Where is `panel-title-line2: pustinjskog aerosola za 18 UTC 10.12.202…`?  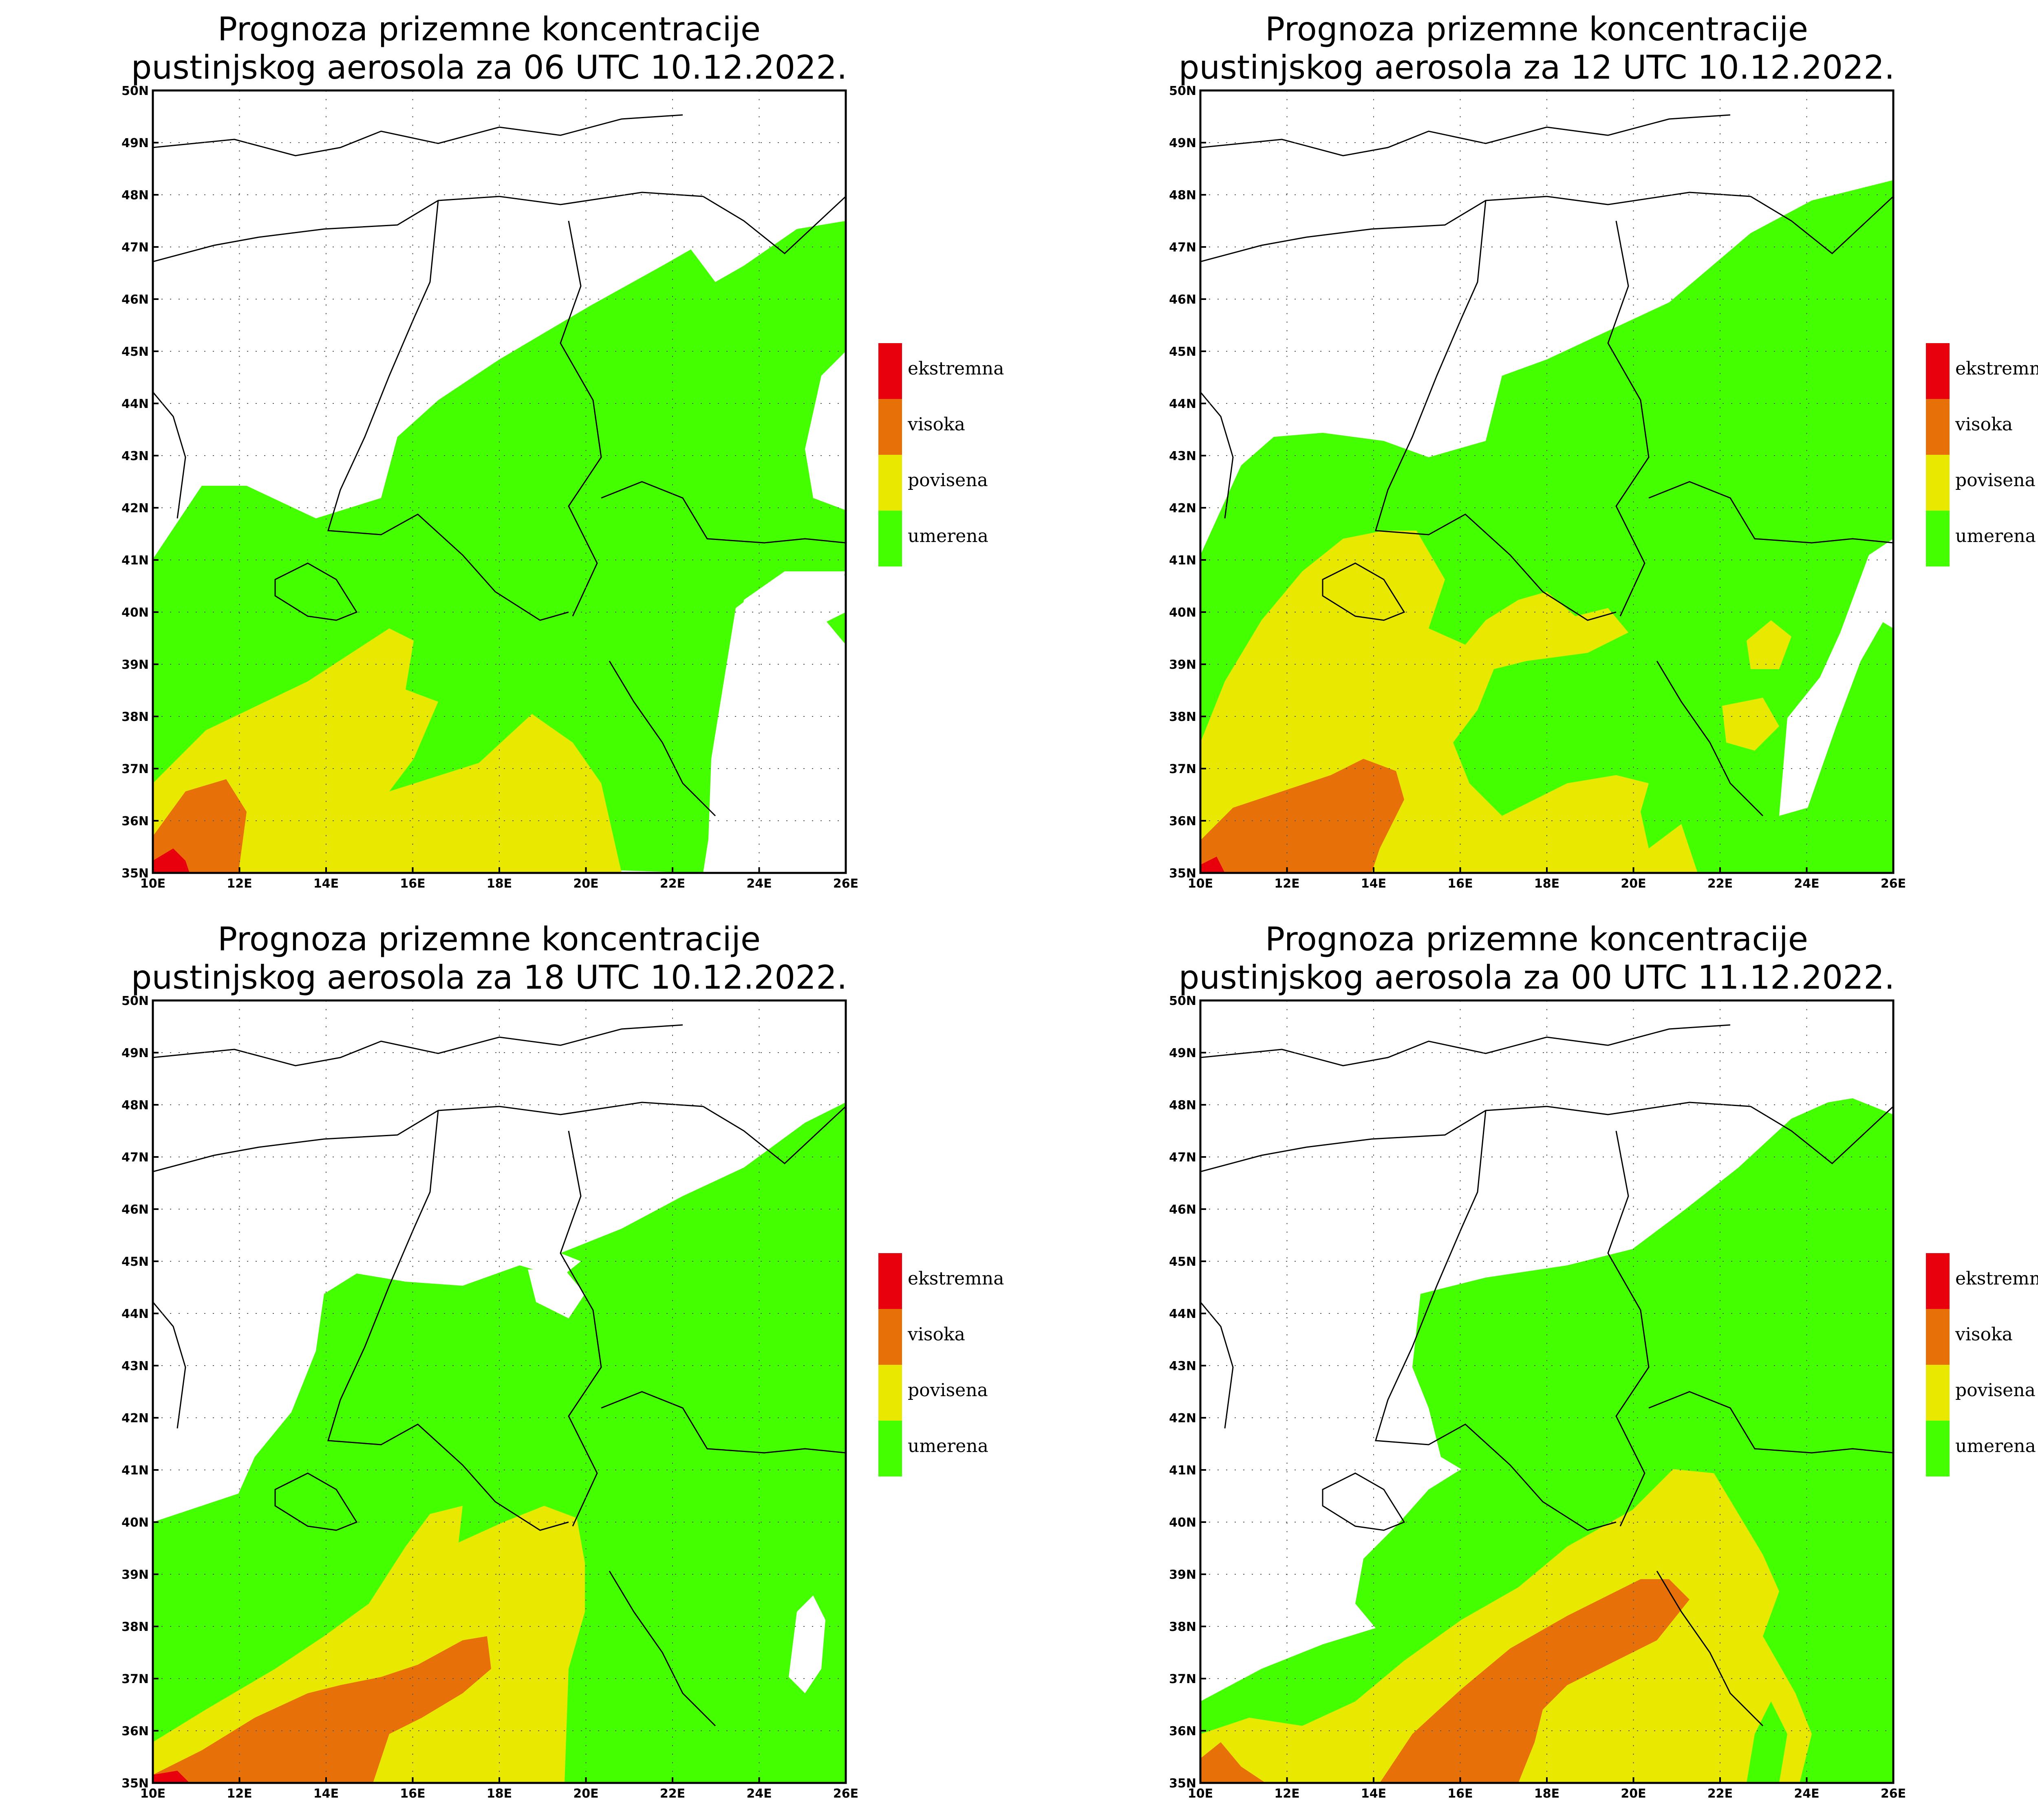 panel-title-line2: pustinjskog aerosola za 18 UTC 10.12.202… is located at coordinates (489, 977).